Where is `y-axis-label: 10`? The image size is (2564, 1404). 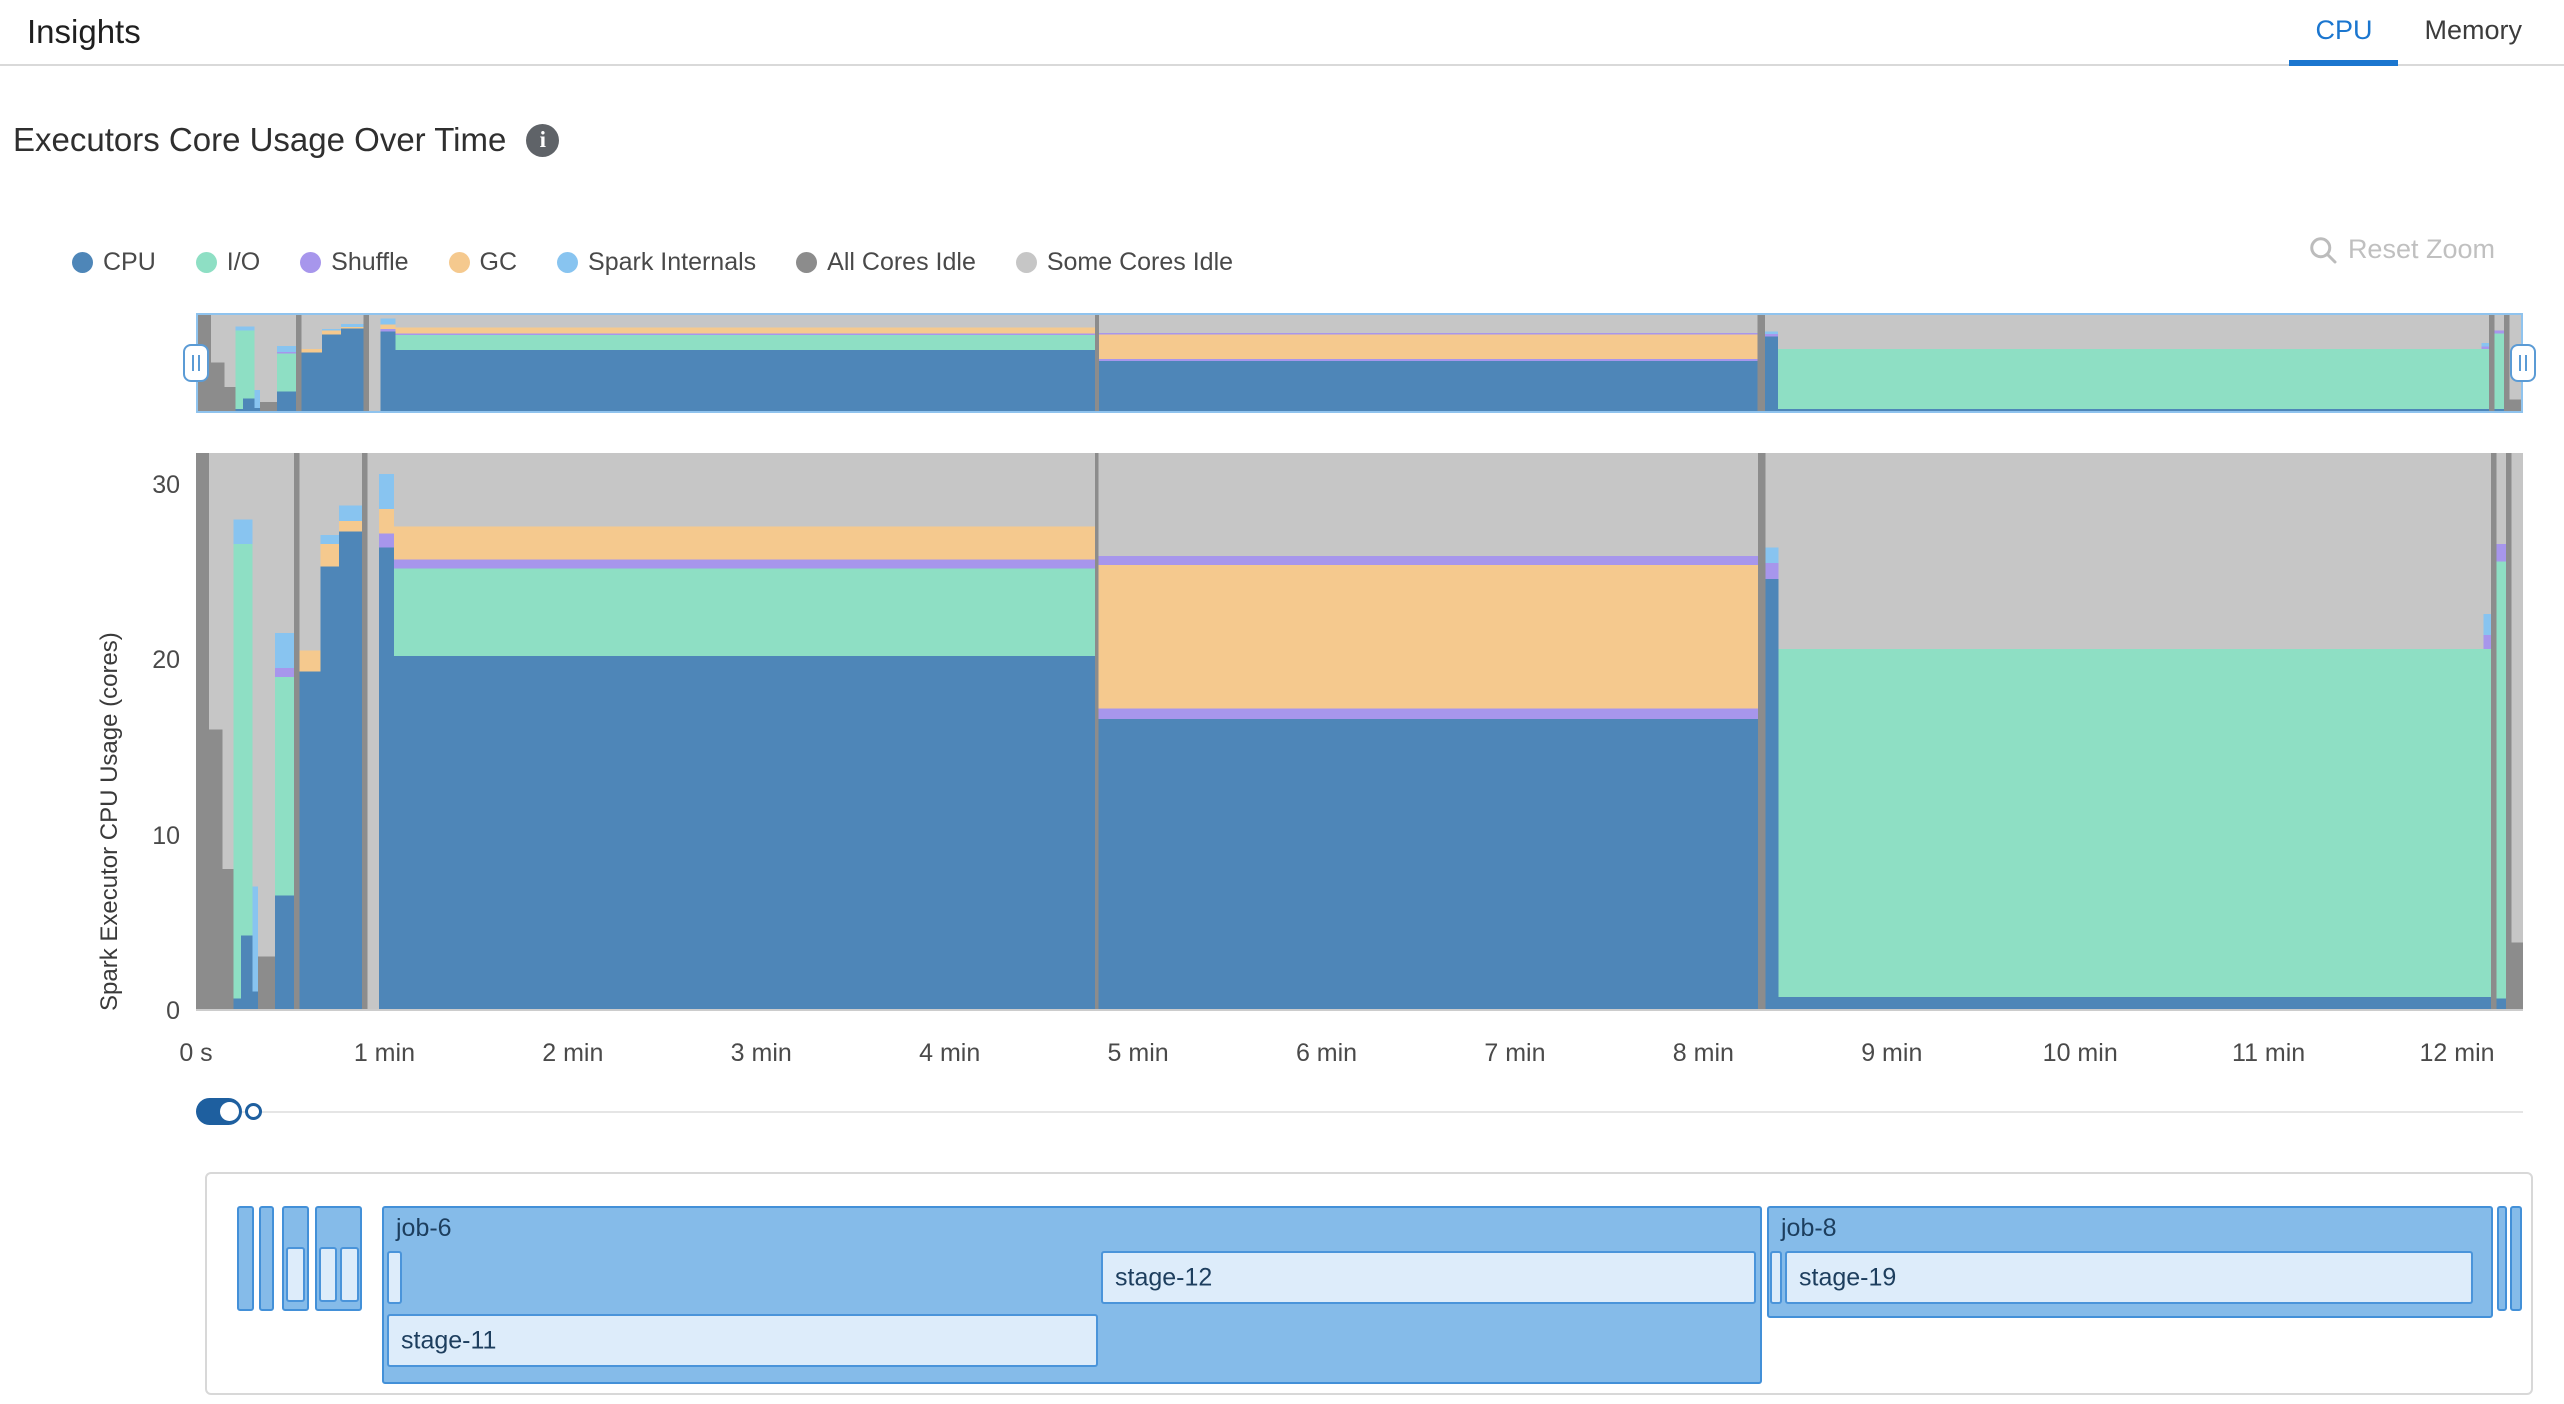 y-axis-label: 10 is located at coordinates (166, 835).